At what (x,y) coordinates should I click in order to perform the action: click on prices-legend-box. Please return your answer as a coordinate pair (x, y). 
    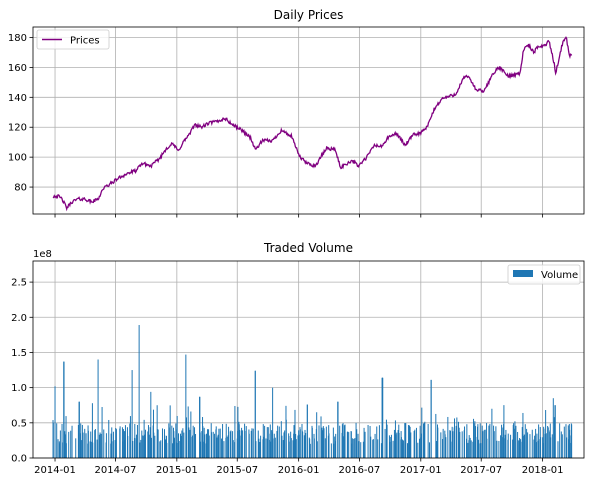
    Looking at the image, I should click on (73, 39).